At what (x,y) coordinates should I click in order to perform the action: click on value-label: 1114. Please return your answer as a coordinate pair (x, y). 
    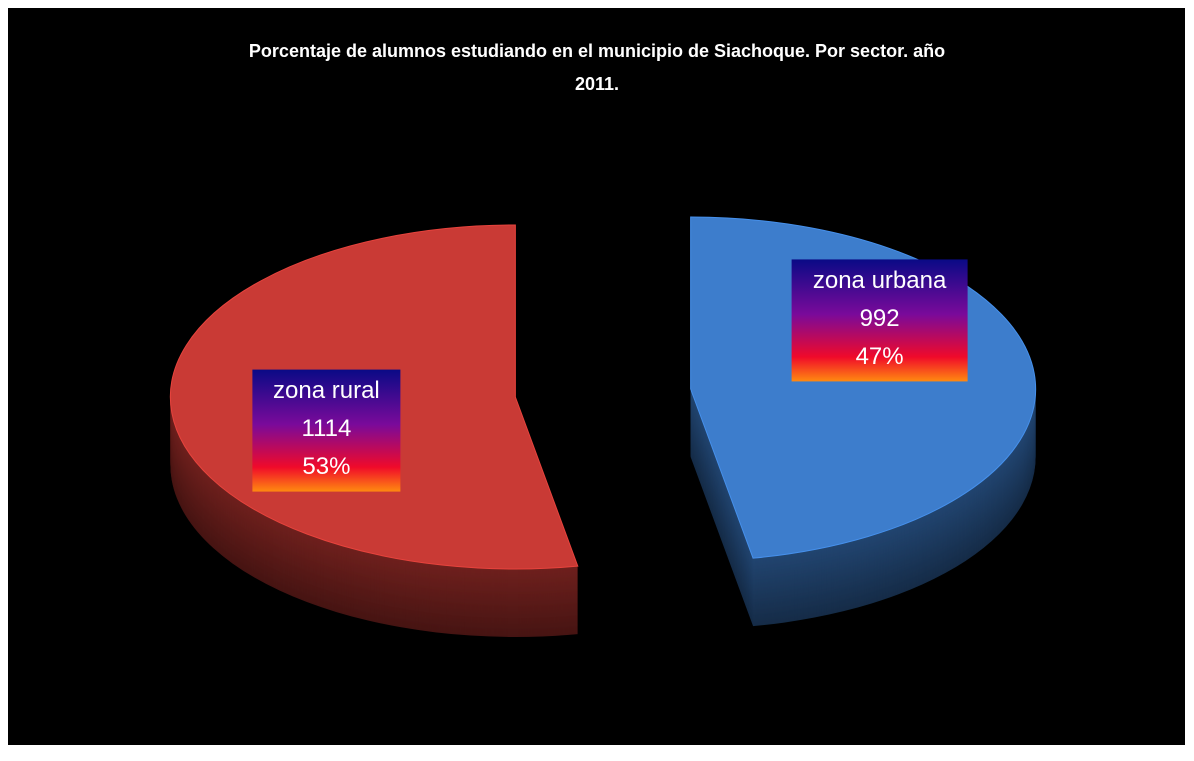
    Looking at the image, I should click on (326, 428).